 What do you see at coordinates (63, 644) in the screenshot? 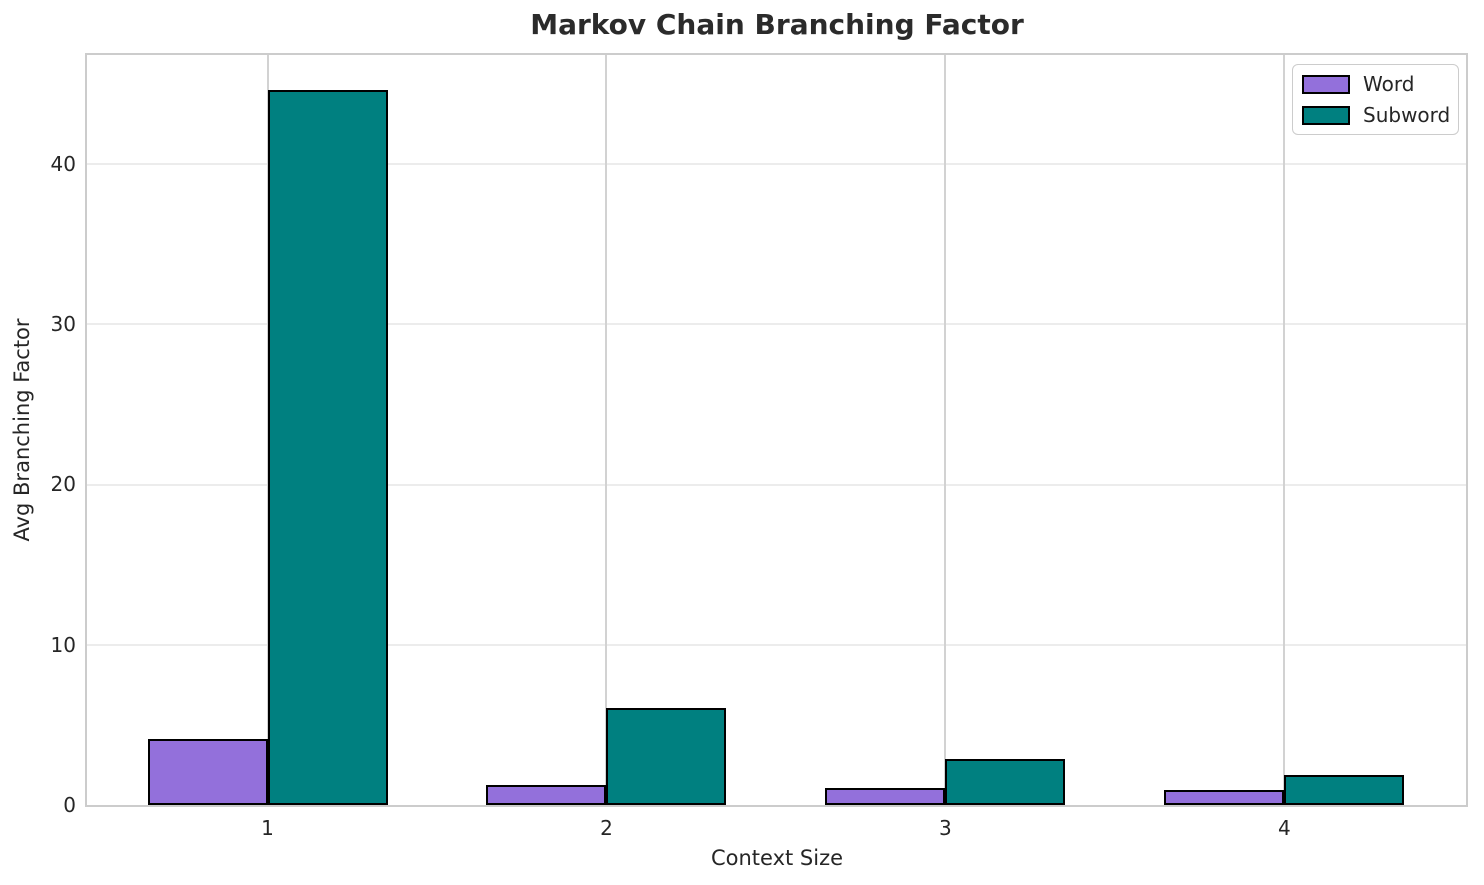
I see `y-tick-label: 10` at bounding box center [63, 644].